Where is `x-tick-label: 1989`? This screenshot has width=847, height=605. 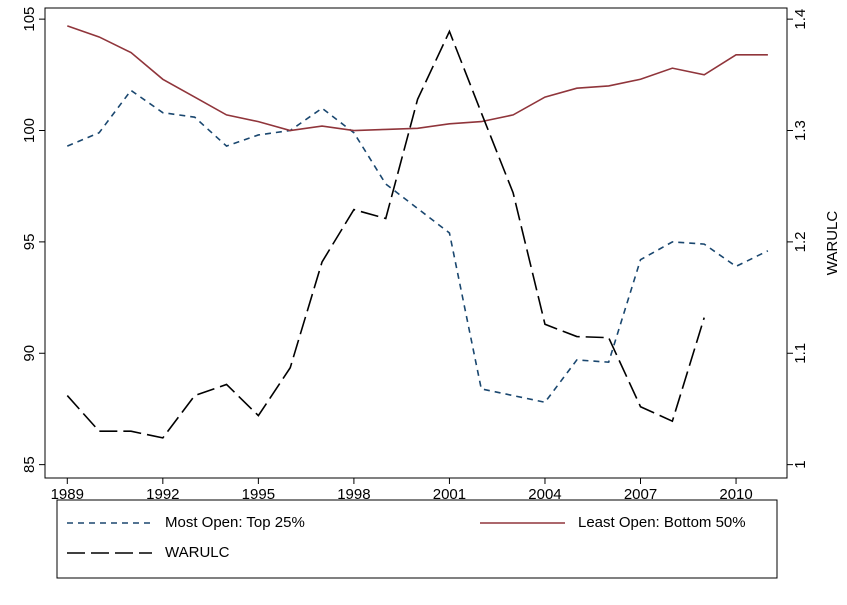 x-tick-label: 1989 is located at coordinates (67, 494).